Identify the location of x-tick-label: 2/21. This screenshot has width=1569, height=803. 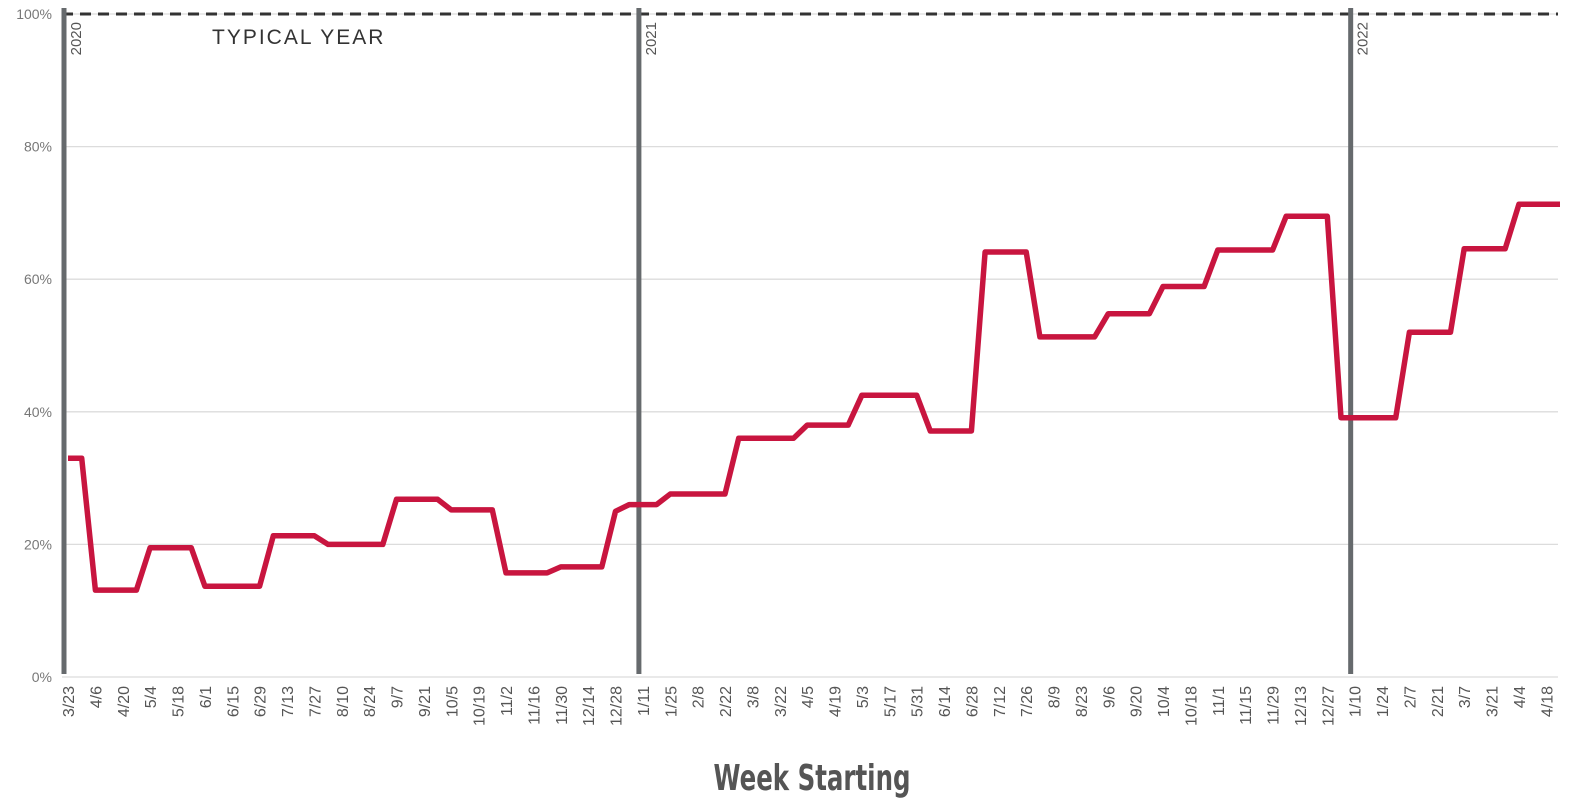
(1438, 701).